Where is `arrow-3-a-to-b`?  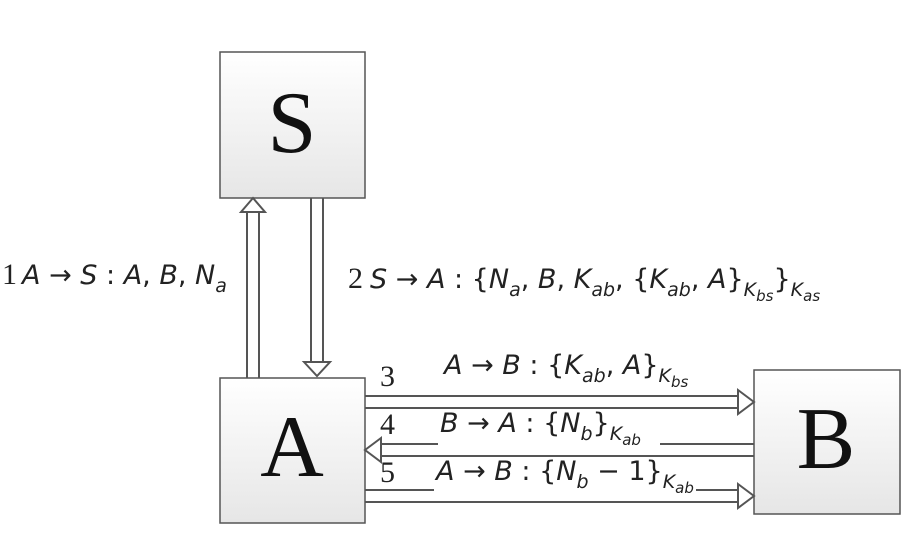
arrow-3-a-to-b is located at coordinates (560, 402).